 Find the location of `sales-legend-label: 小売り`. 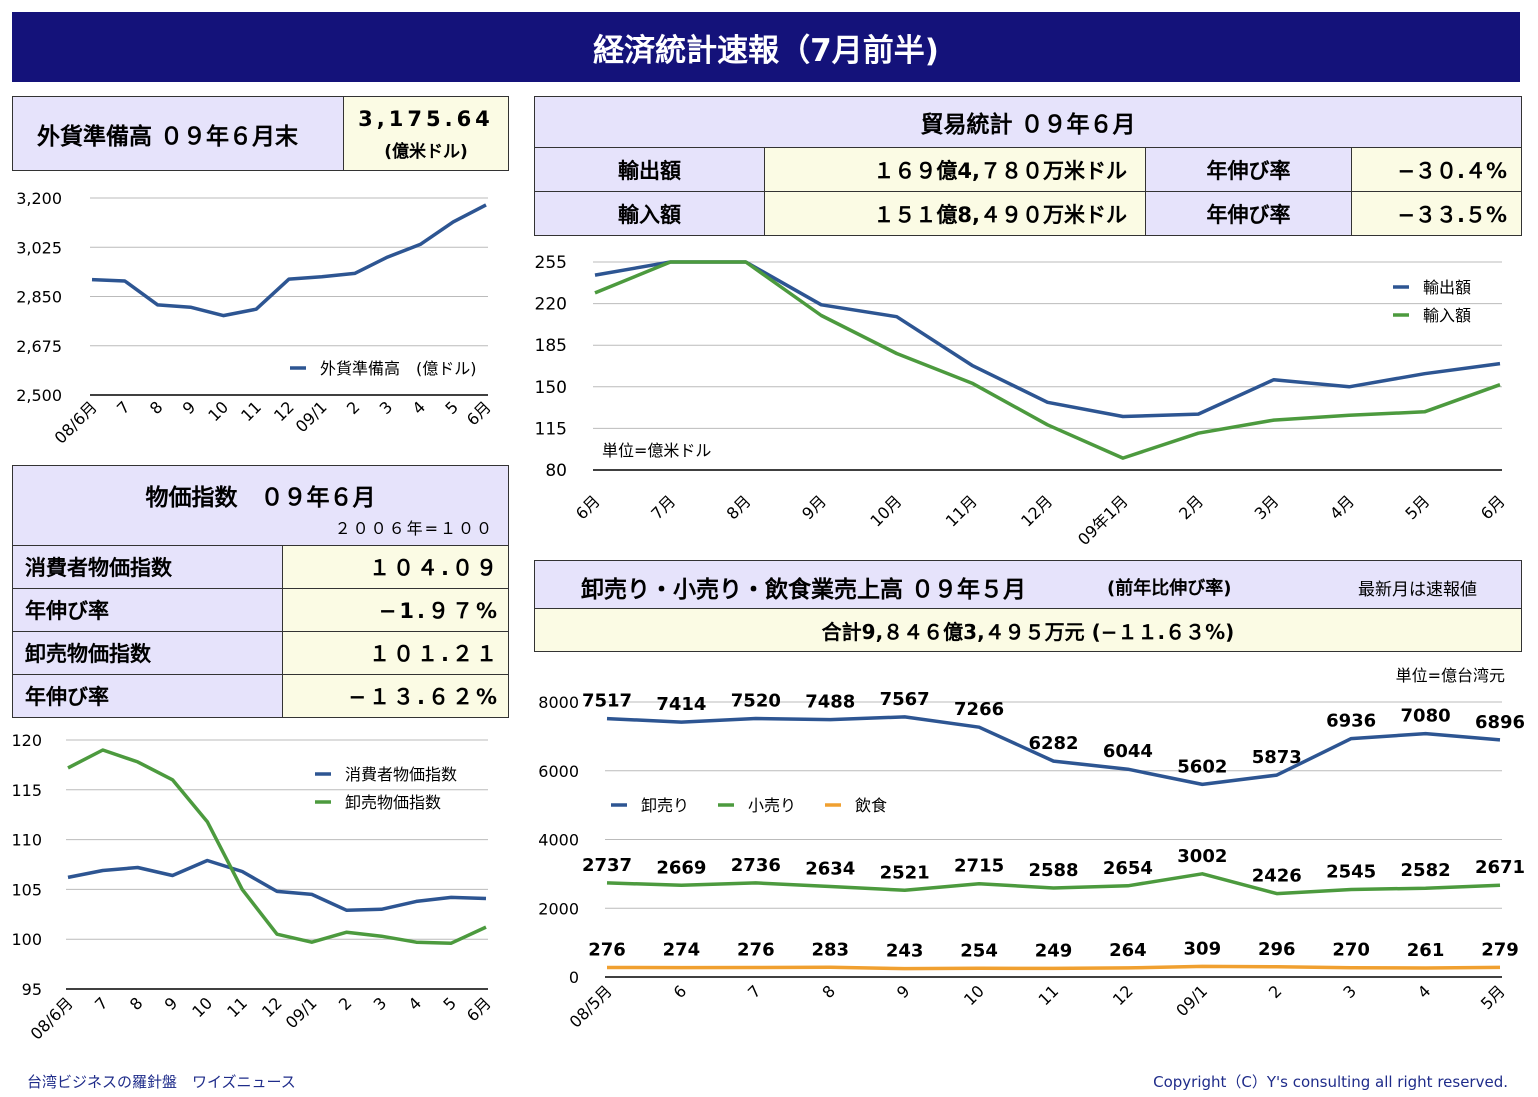

sales-legend-label: 小売り is located at coordinates (772, 805).